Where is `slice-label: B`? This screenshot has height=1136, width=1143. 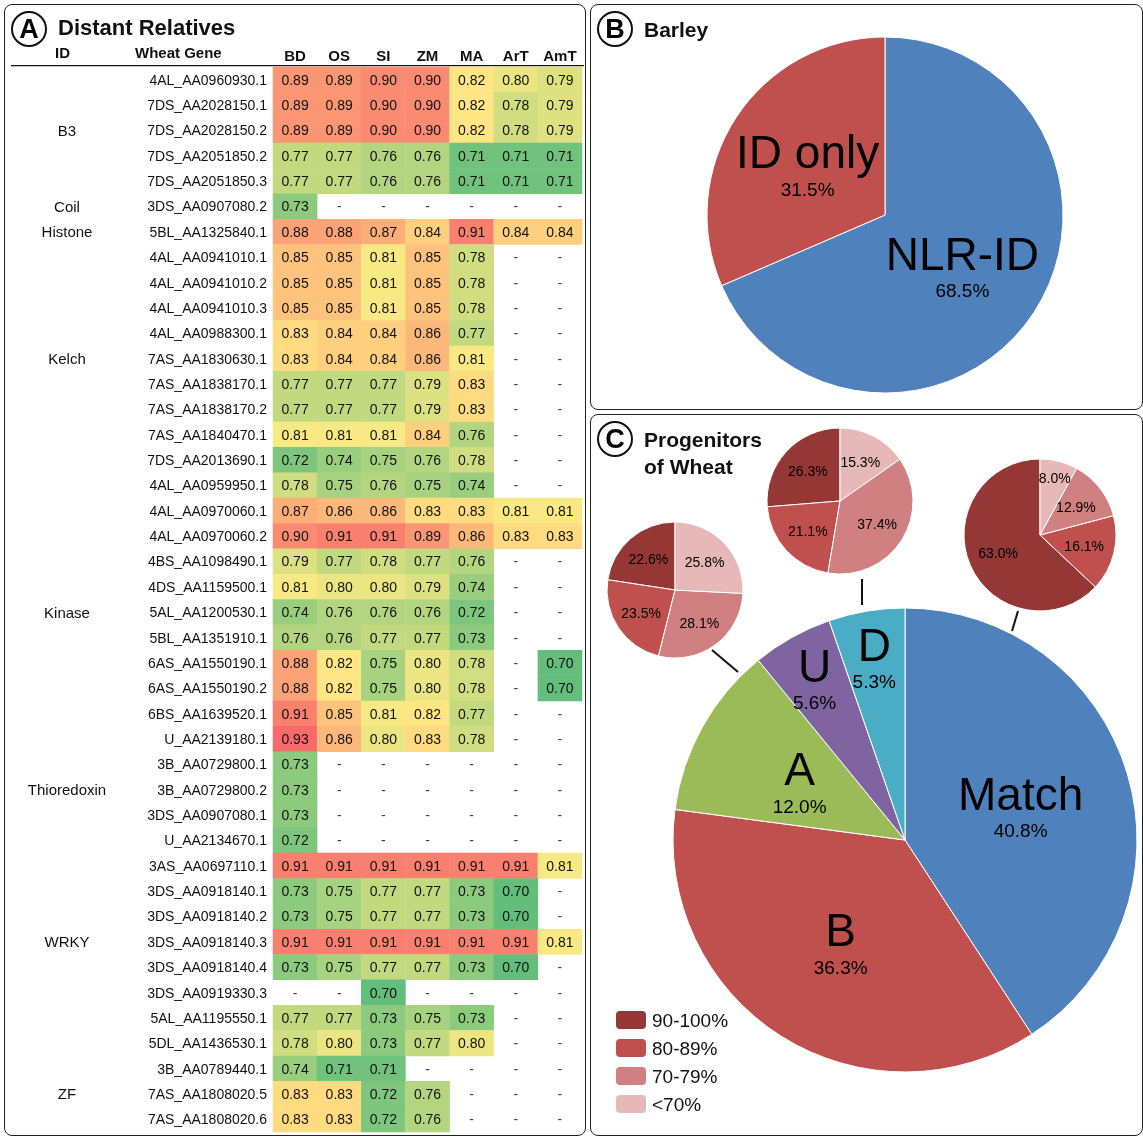 slice-label: B is located at coordinates (841, 930).